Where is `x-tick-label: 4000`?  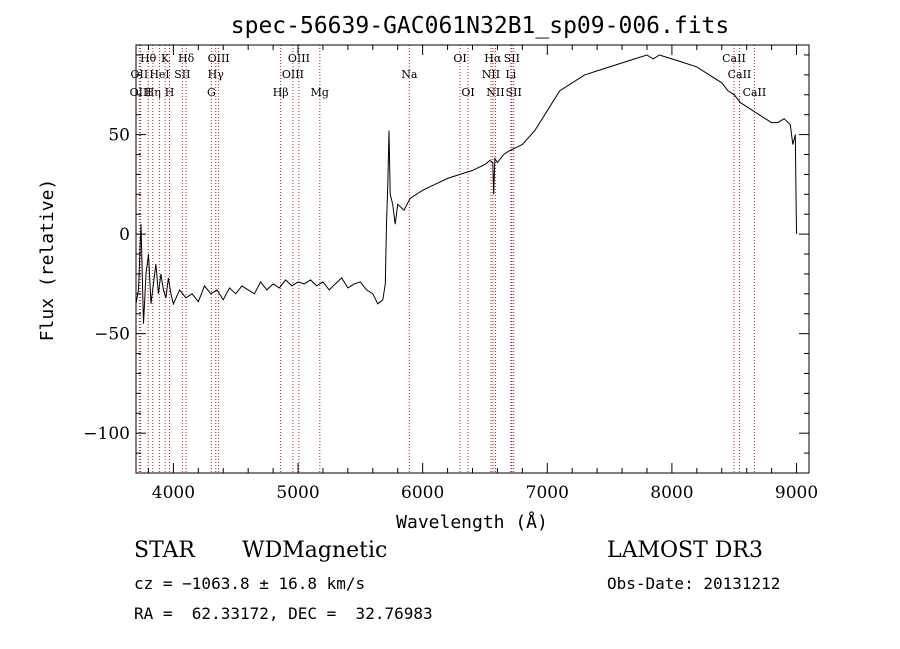 x-tick-label: 4000 is located at coordinates (173, 493).